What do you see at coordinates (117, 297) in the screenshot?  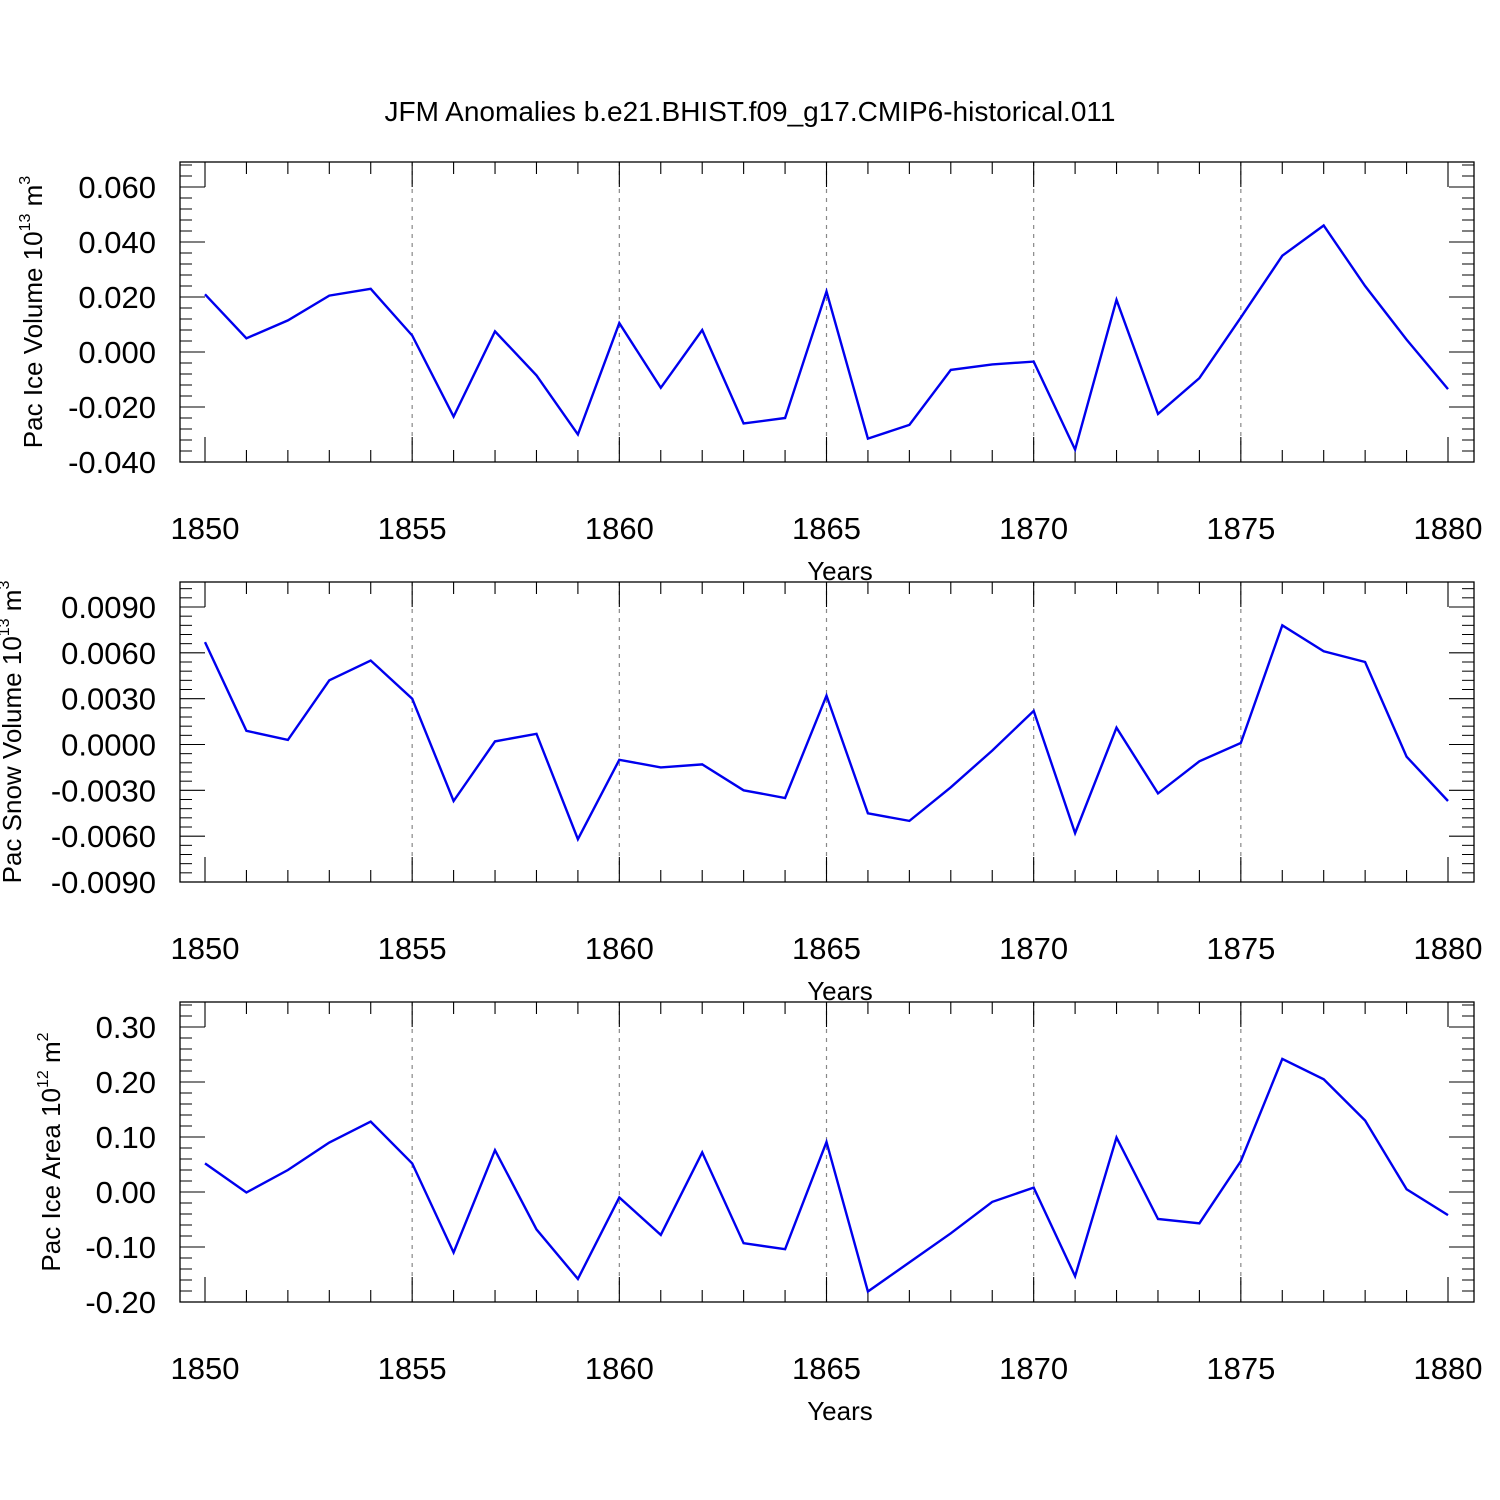 I see `y-tick-label: 0.020` at bounding box center [117, 297].